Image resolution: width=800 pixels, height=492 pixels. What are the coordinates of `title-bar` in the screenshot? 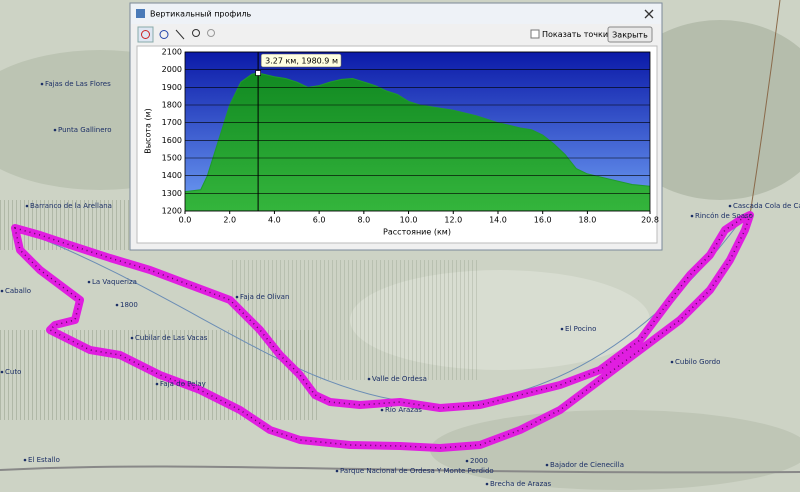 It's located at (396, 14).